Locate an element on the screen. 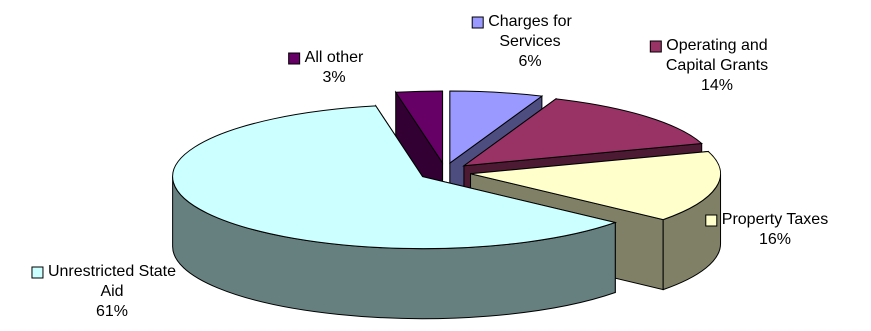 The width and height of the screenshot is (871, 331). slice-label-text: Services is located at coordinates (529, 41).